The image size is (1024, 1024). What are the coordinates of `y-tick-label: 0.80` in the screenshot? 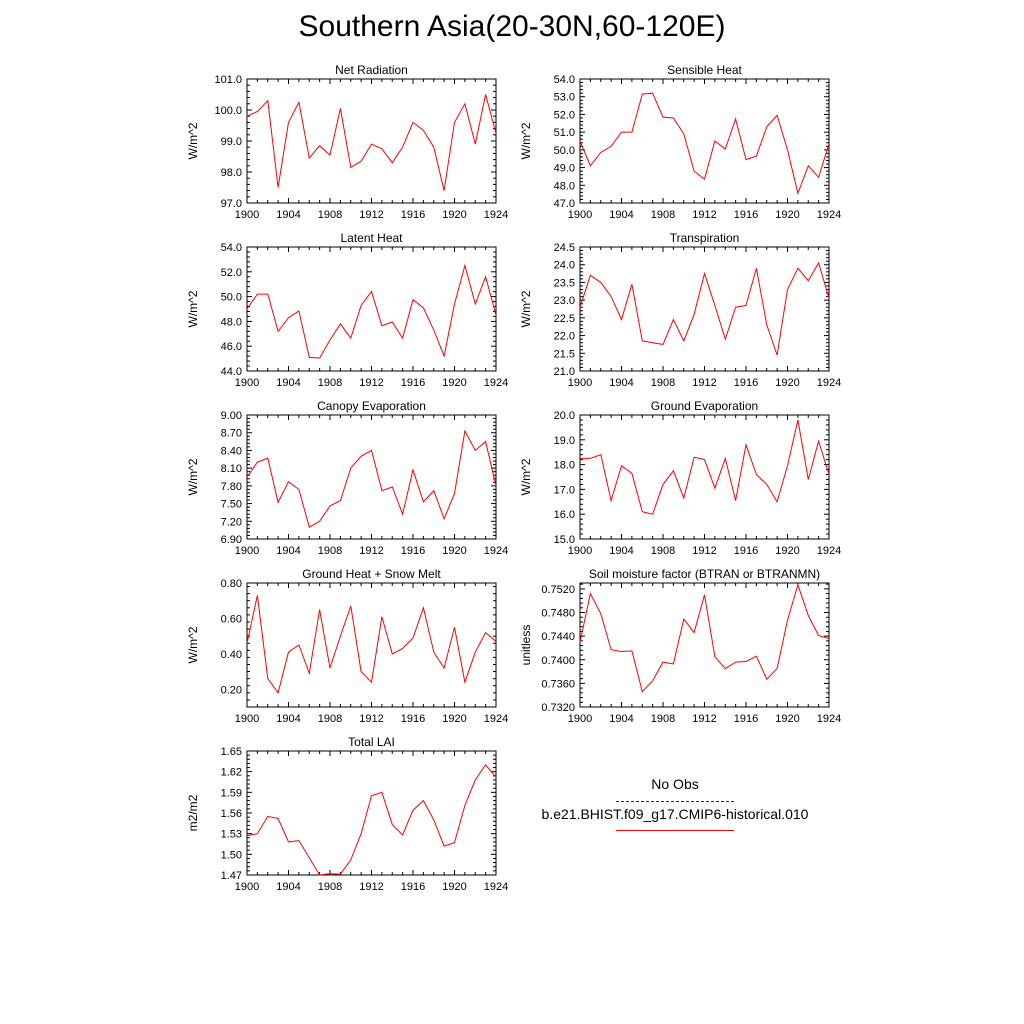 It's located at (231, 584).